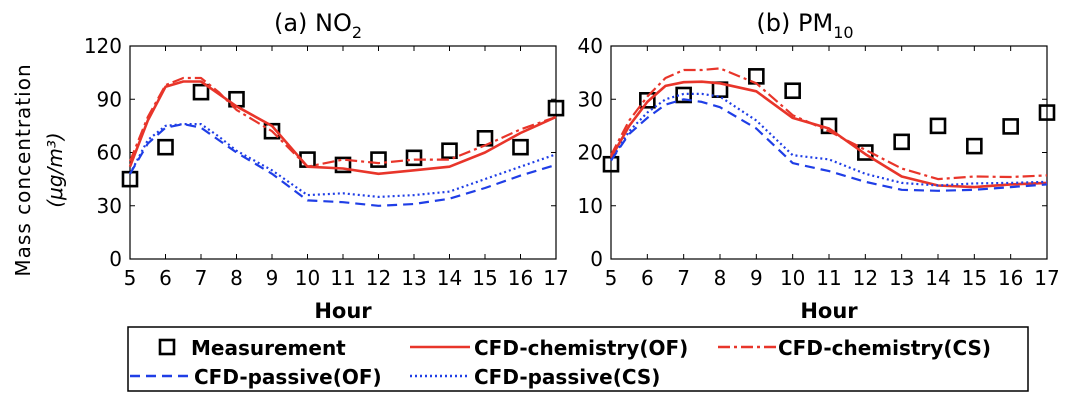  Describe the element at coordinates (567, 377) in the screenshot. I see `legend-pass-cs-label: CFD-passive(CS)` at that location.